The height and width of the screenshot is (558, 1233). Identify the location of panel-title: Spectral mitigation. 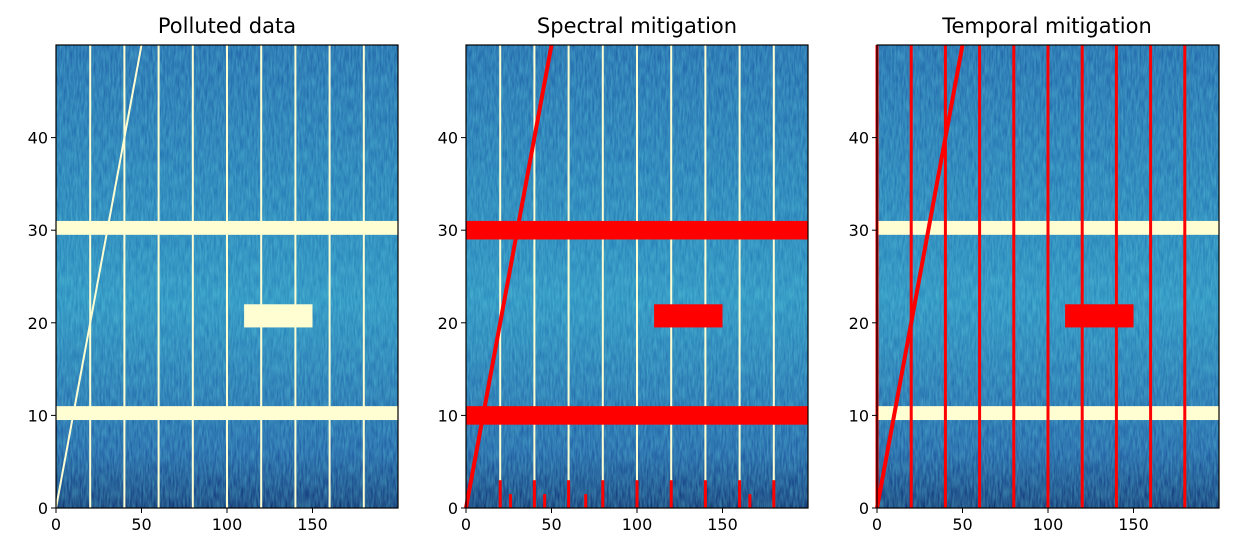
(637, 26).